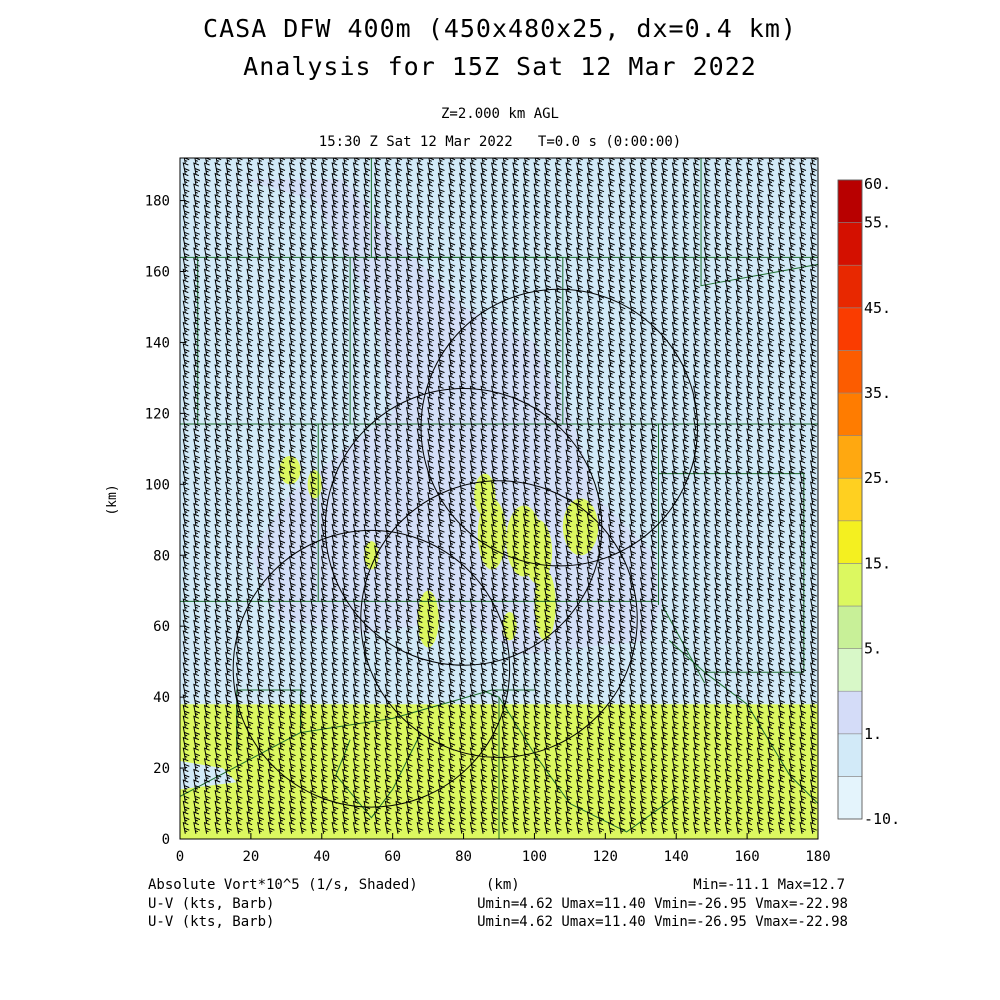  What do you see at coordinates (850, 329) in the screenshot?
I see `colorbar-swatch` at bounding box center [850, 329].